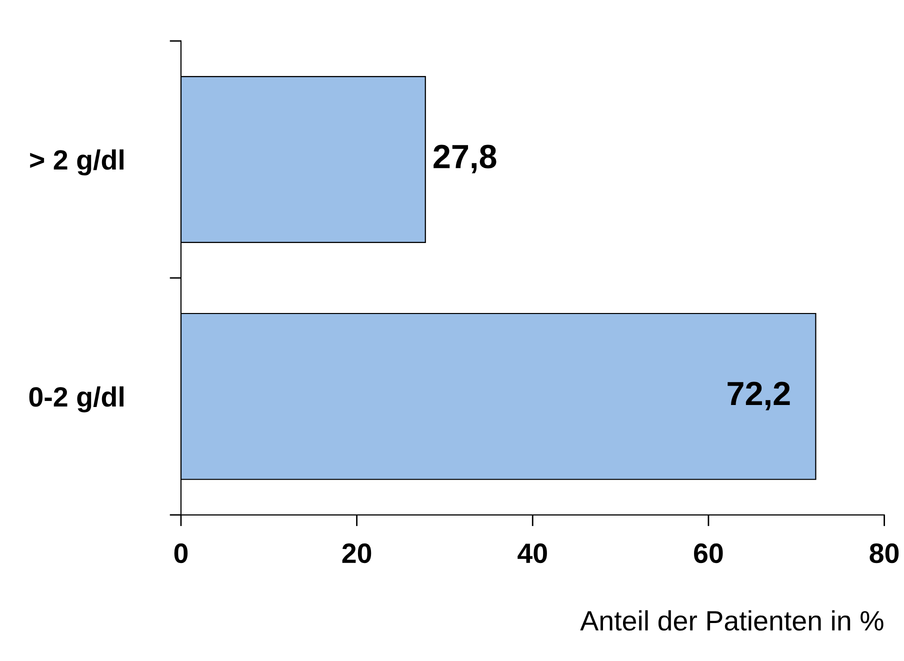 The width and height of the screenshot is (904, 661). I want to click on x-tick-label: 60, so click(708, 553).